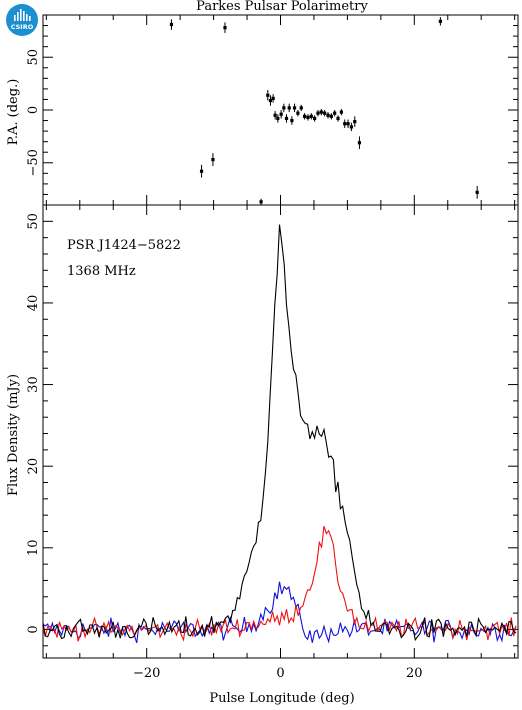 The image size is (522, 710). What do you see at coordinates (33, 110) in the screenshot?
I see `pa-ytick-label: 0` at bounding box center [33, 110].